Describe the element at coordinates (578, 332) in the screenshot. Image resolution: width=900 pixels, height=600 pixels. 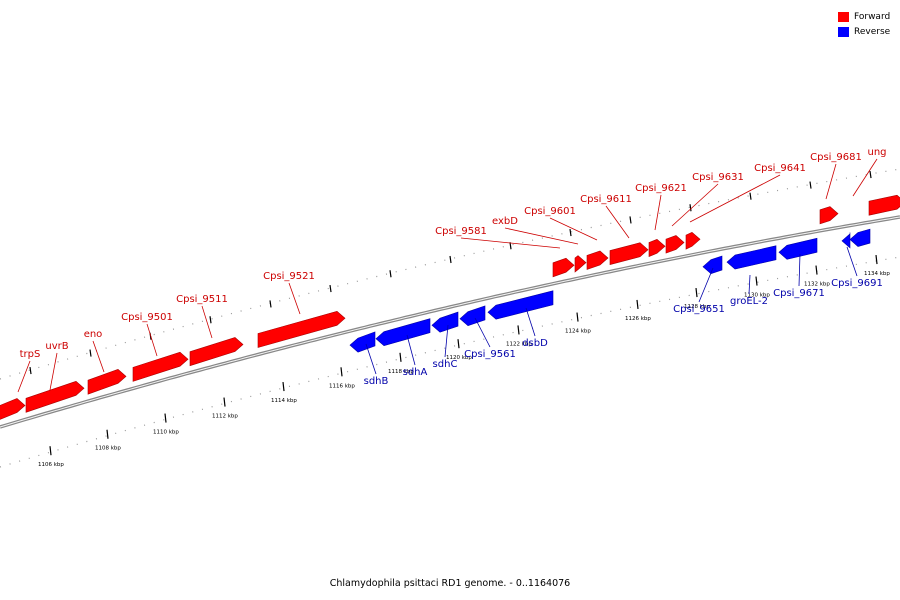
I see `scale-tick-label-9: 1124 kbp` at that location.